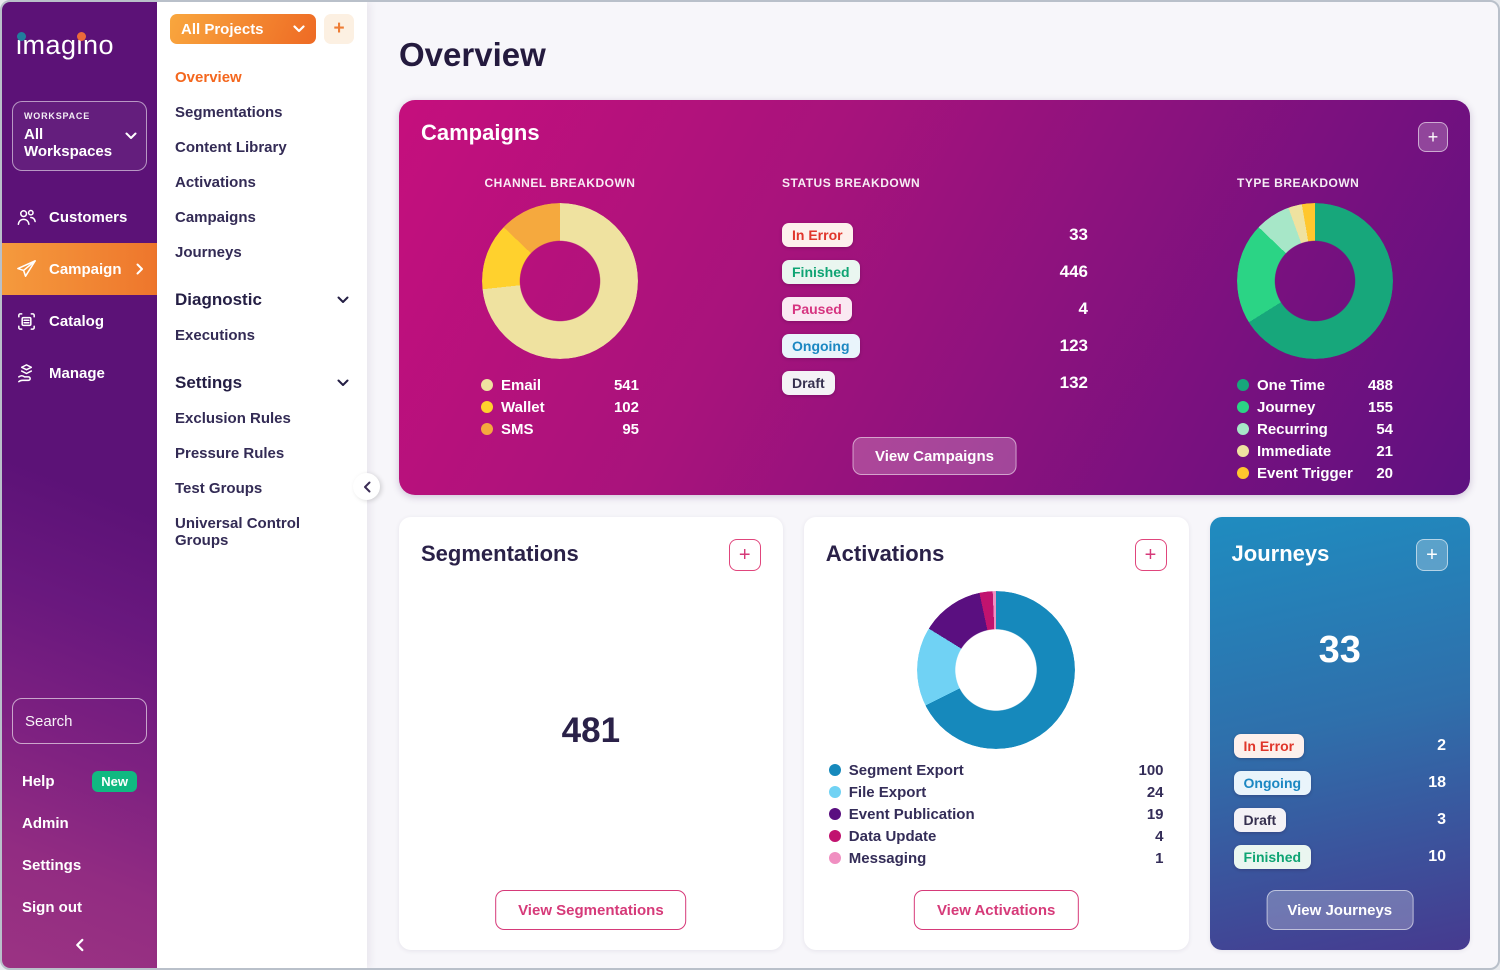 The image size is (1500, 970). What do you see at coordinates (996, 910) in the screenshot?
I see `view-activations-button: View Activations` at bounding box center [996, 910].